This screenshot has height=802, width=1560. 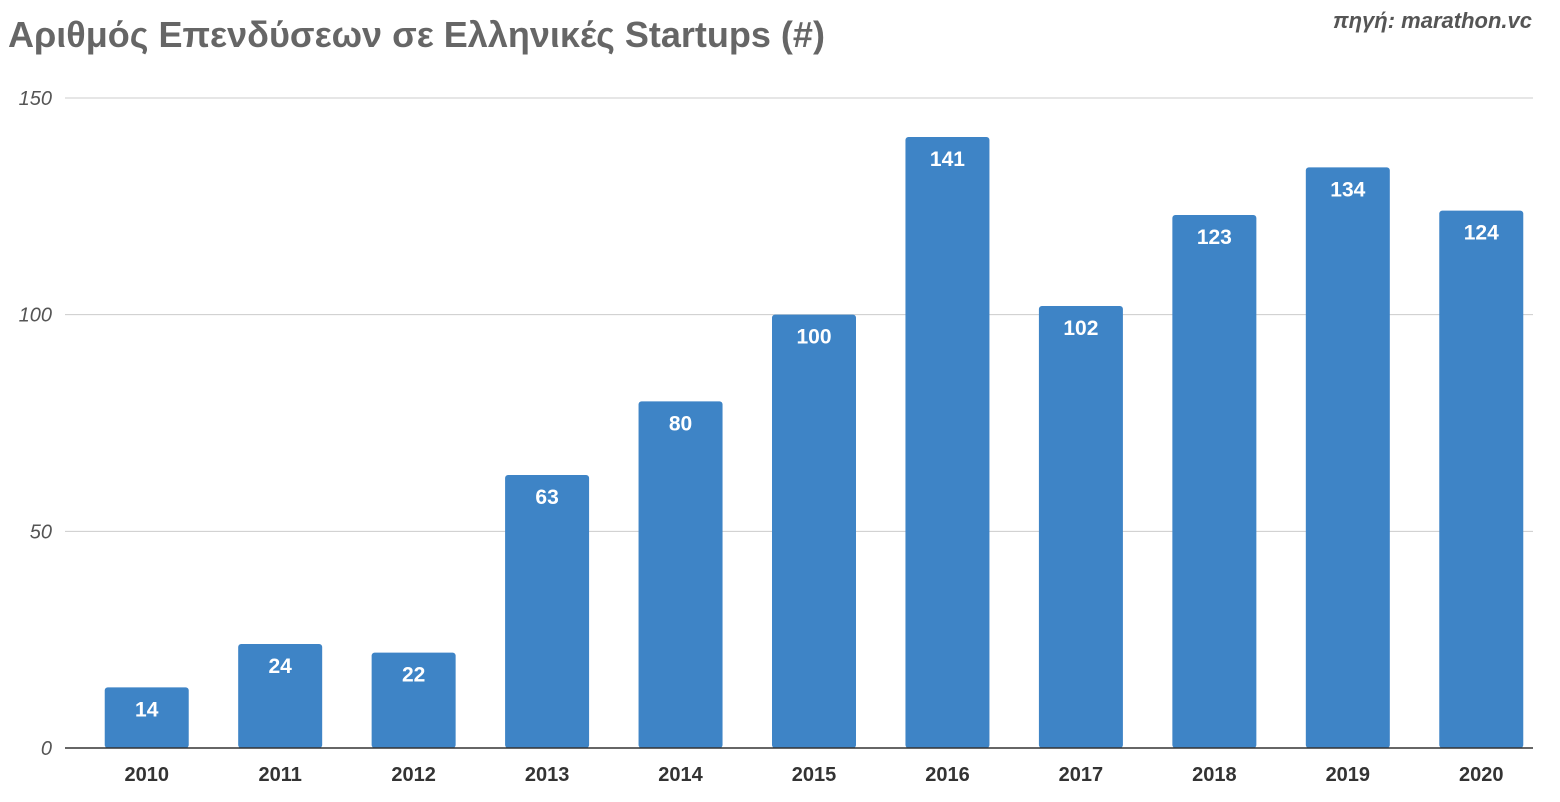 I want to click on data-label-2011: 24, so click(x=281, y=666).